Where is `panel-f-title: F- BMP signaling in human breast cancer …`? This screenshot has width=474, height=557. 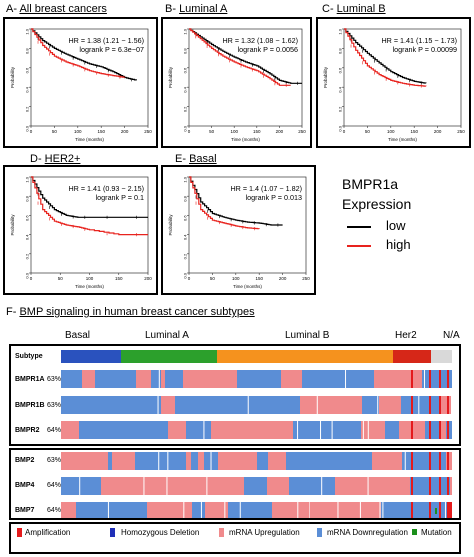
panel-f-title: F- BMP signaling in human breast cancer … is located at coordinates (130, 312).